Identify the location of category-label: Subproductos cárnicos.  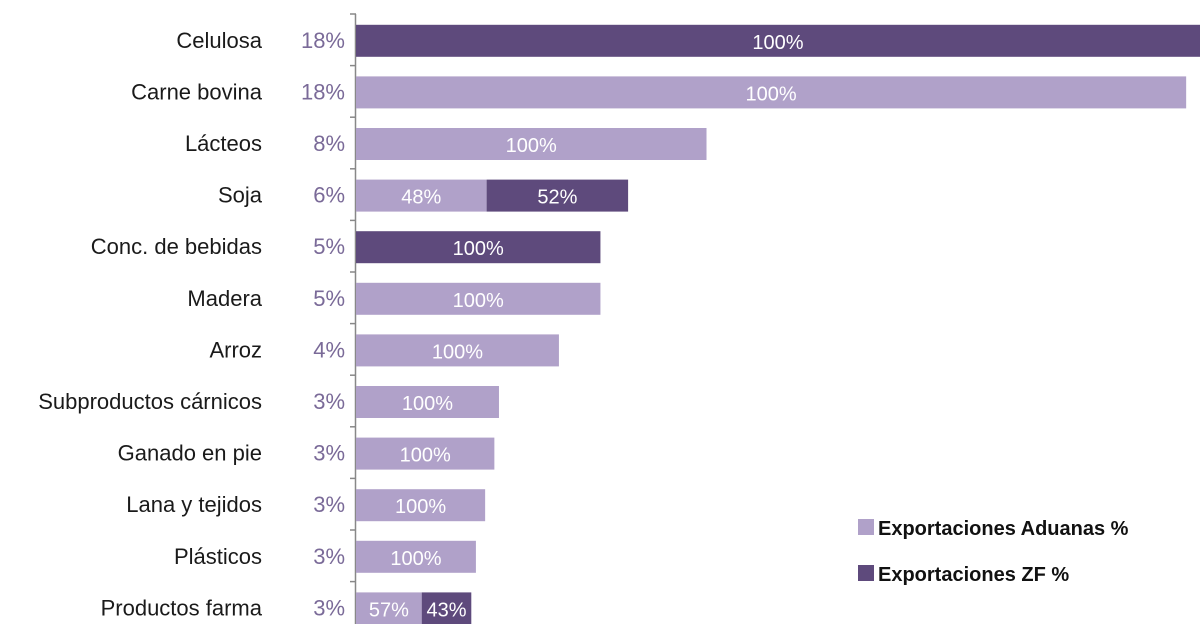
(150, 401).